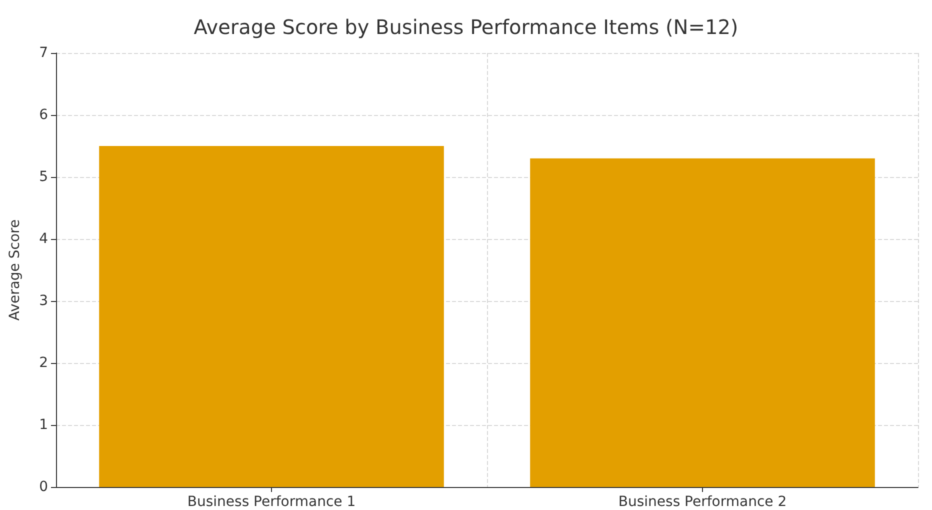 Image resolution: width=932 pixels, height=510 pixels. I want to click on y-tick-label: 6, so click(43, 115).